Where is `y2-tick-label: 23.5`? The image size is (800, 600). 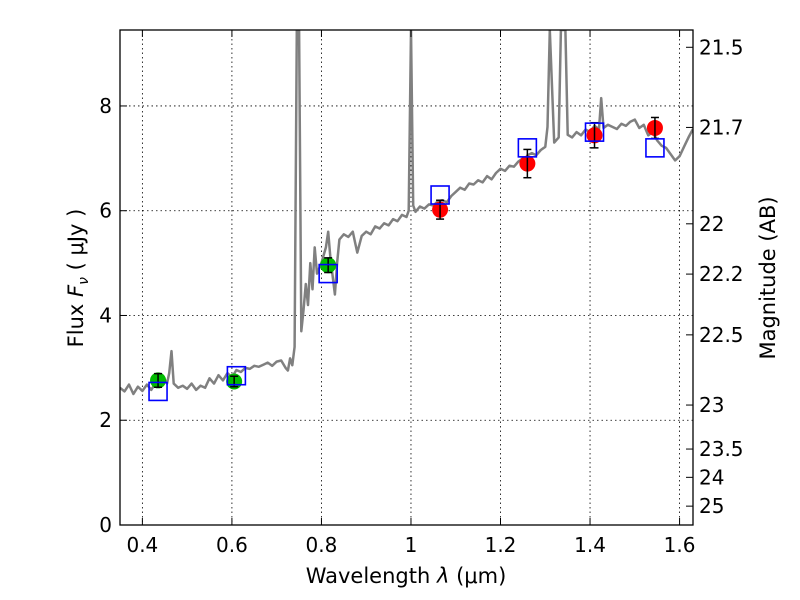 y2-tick-label: 23.5 is located at coordinates (721, 449).